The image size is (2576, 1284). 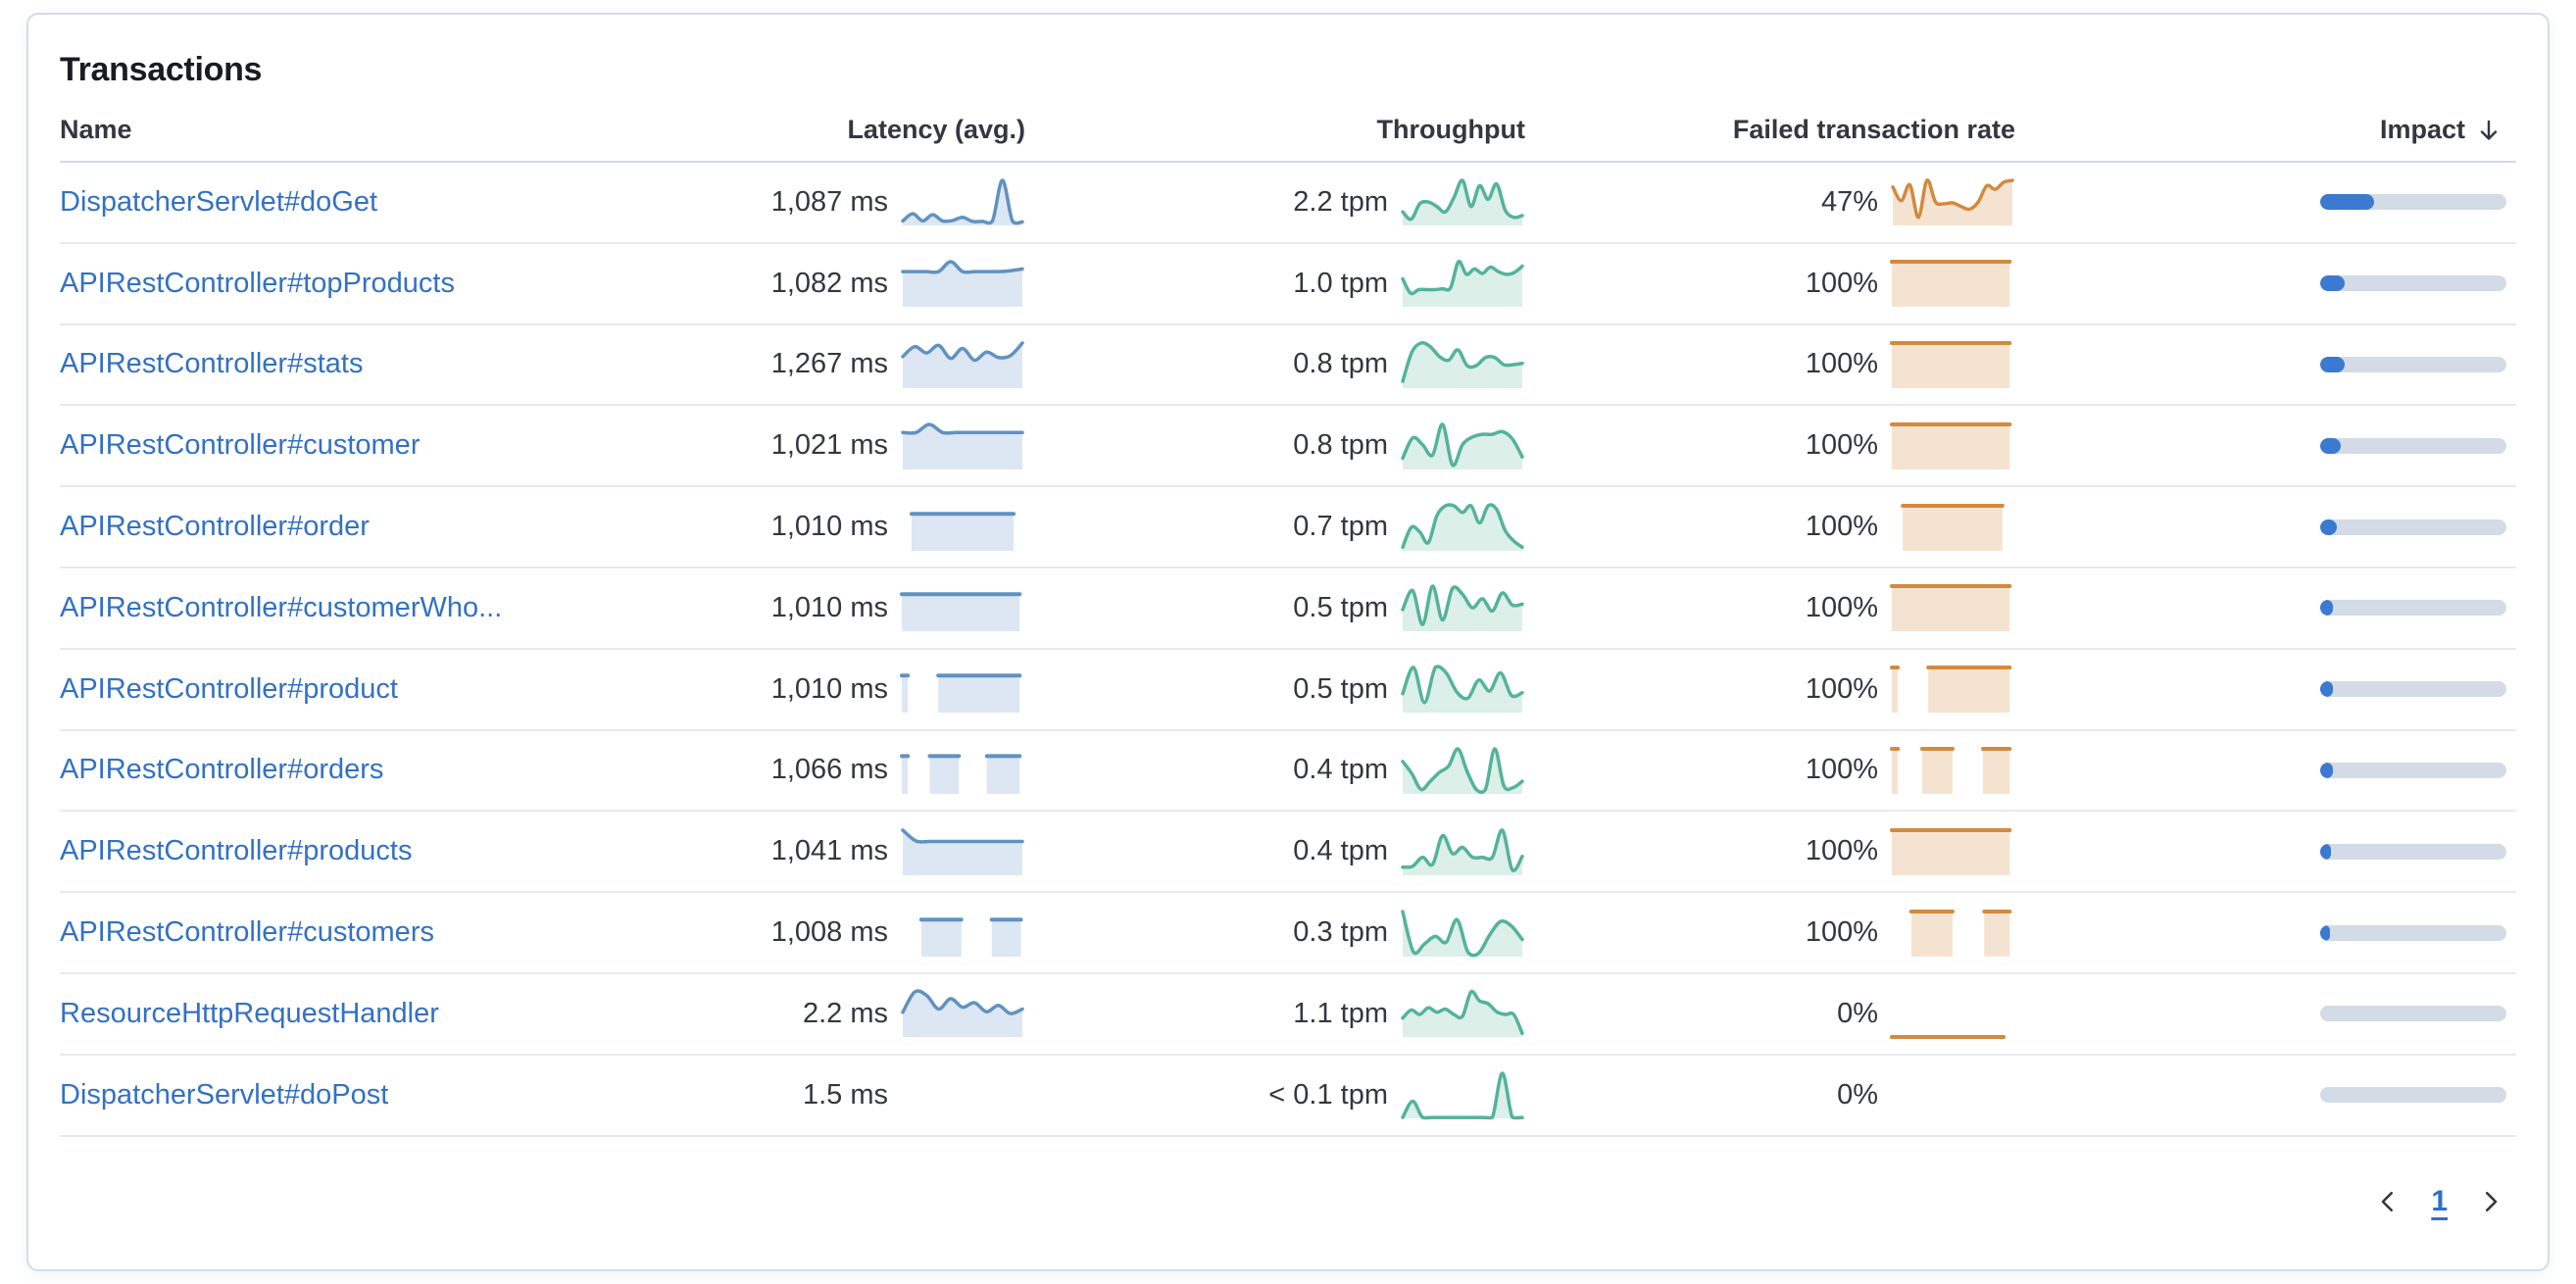 I want to click on transaction-name-cell: APIRestController#topProducts, so click(x=373, y=284).